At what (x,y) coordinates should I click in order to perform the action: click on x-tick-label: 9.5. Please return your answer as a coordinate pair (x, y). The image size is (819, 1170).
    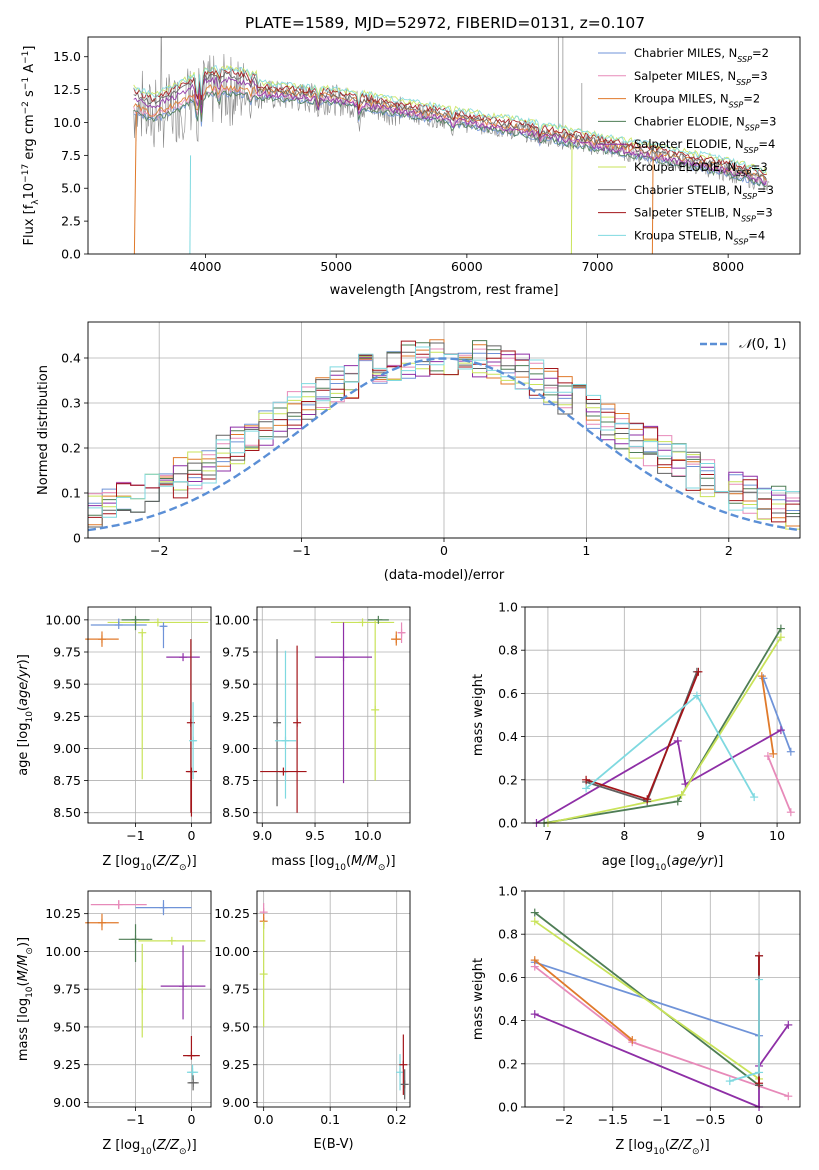
    Looking at the image, I should click on (315, 835).